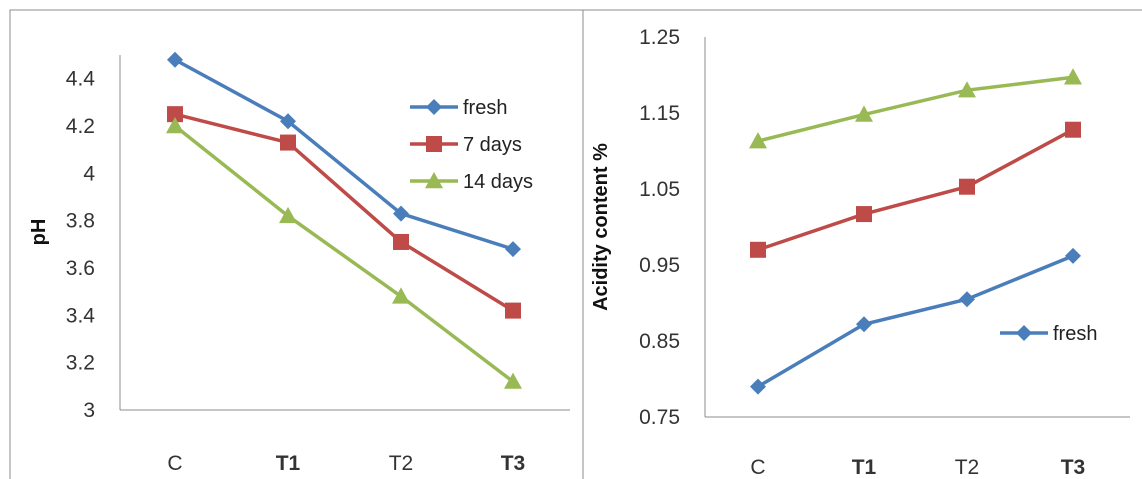 This screenshot has height=479, width=1142. What do you see at coordinates (80, 268) in the screenshot?
I see `y-tick-label: 3.6` at bounding box center [80, 268].